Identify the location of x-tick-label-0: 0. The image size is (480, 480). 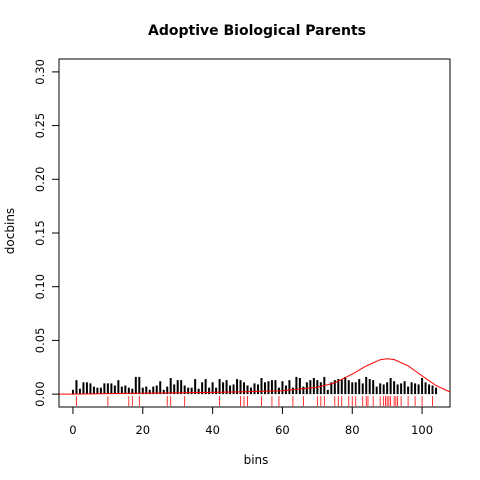
(72, 430).